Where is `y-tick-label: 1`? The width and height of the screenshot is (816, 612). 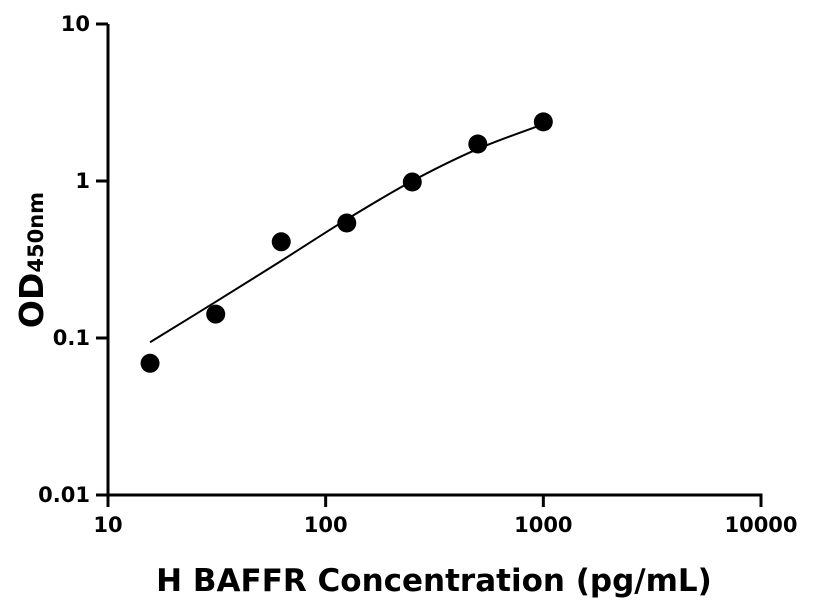
y-tick-label: 1 is located at coordinates (82, 181).